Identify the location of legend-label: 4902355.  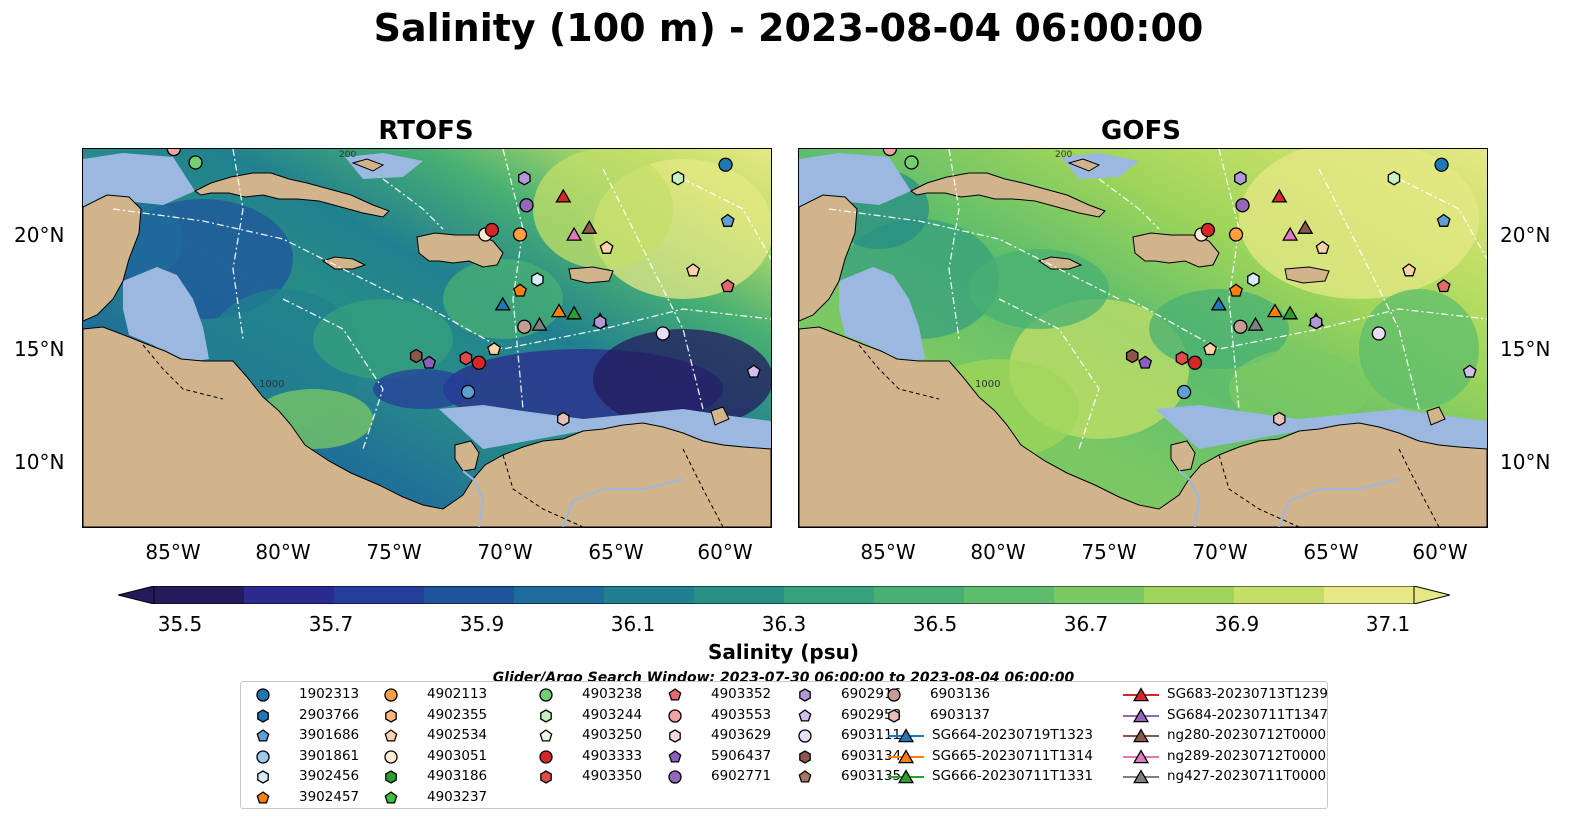
(457, 714).